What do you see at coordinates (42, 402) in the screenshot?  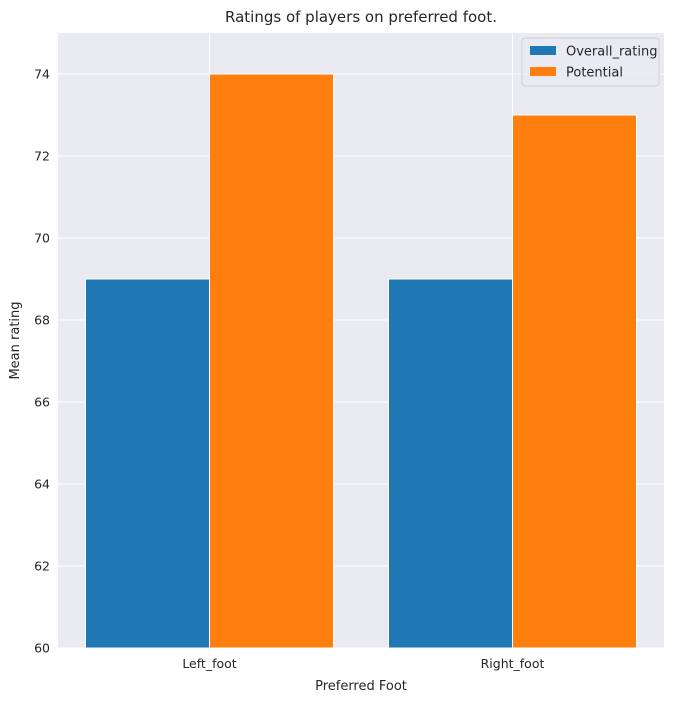 I see `y-tick-label: 66` at bounding box center [42, 402].